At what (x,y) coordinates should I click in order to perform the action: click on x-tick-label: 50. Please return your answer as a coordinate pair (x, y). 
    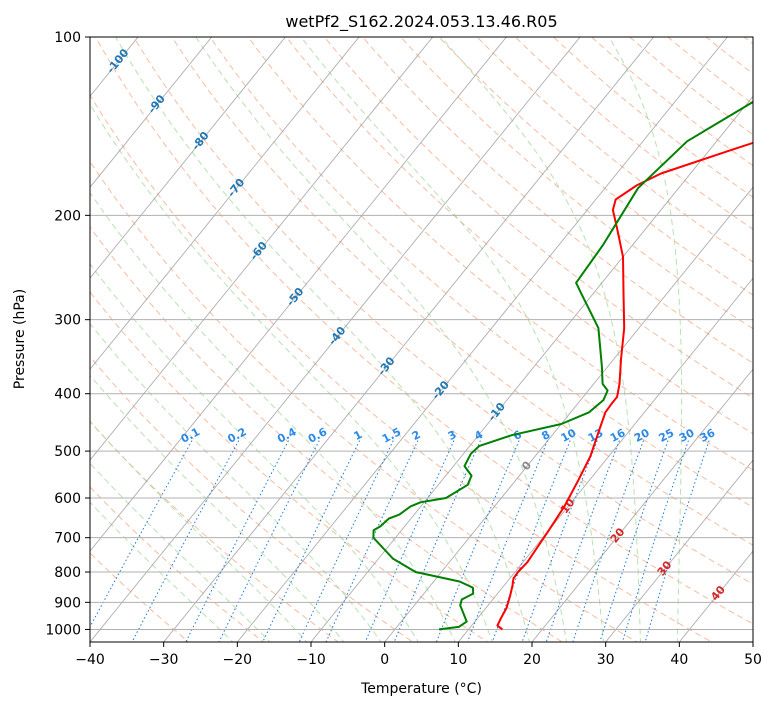
    Looking at the image, I should click on (753, 660).